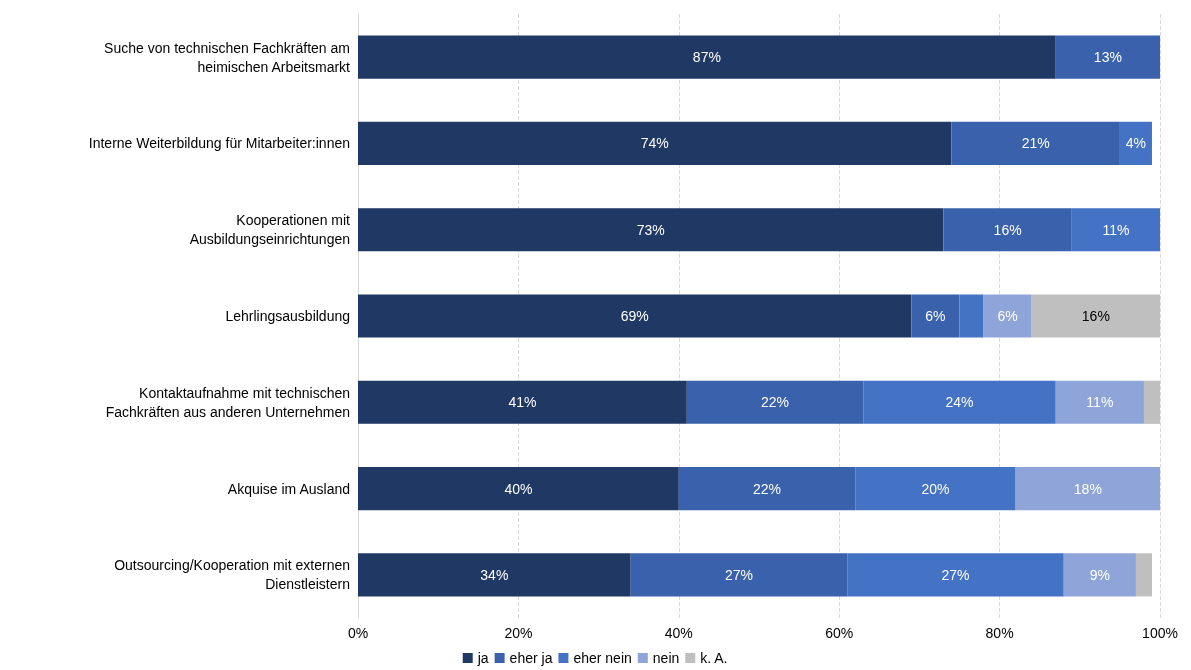 The width and height of the screenshot is (1191, 670). What do you see at coordinates (288, 488) in the screenshot?
I see `y-tick-label: Akquise im Ausland` at bounding box center [288, 488].